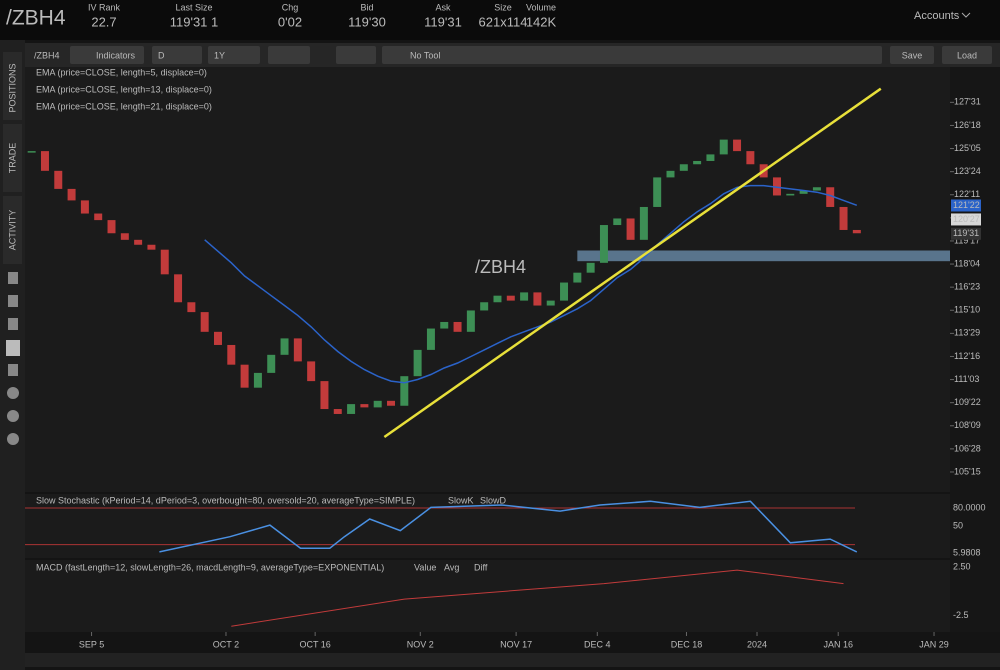  I want to click on load-label: Load, so click(967, 55).